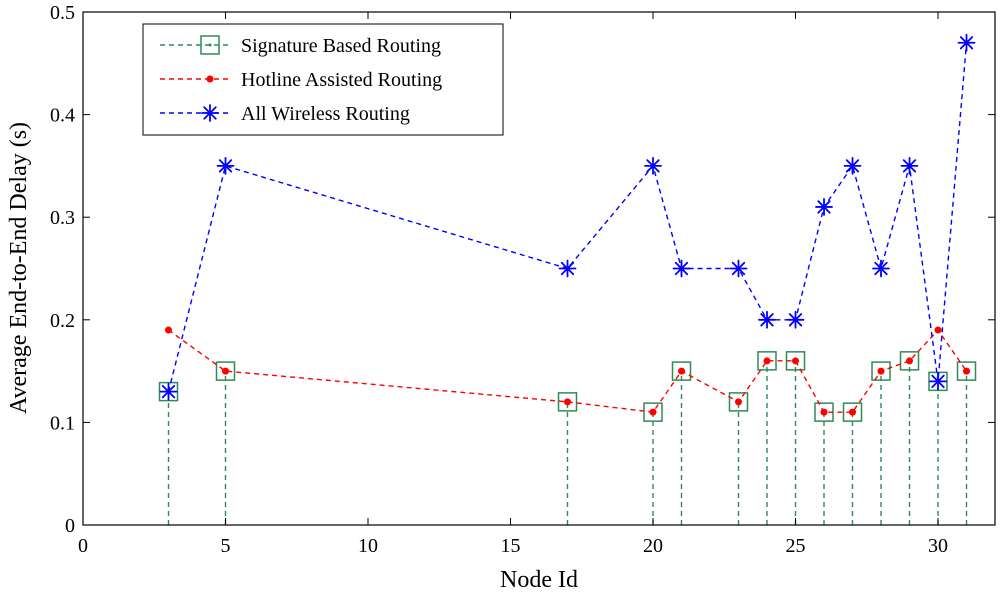  Describe the element at coordinates (341, 80) in the screenshot. I see `legend-label: Hotline Assisted Routing` at that location.